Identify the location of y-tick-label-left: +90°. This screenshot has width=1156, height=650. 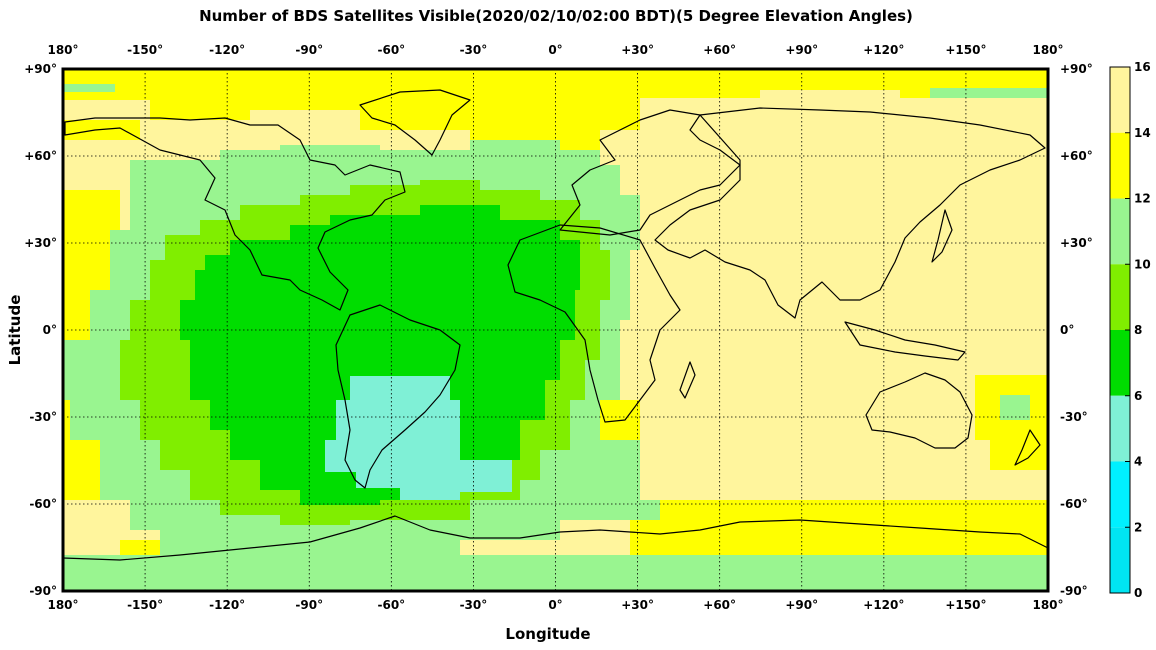
(40, 69).